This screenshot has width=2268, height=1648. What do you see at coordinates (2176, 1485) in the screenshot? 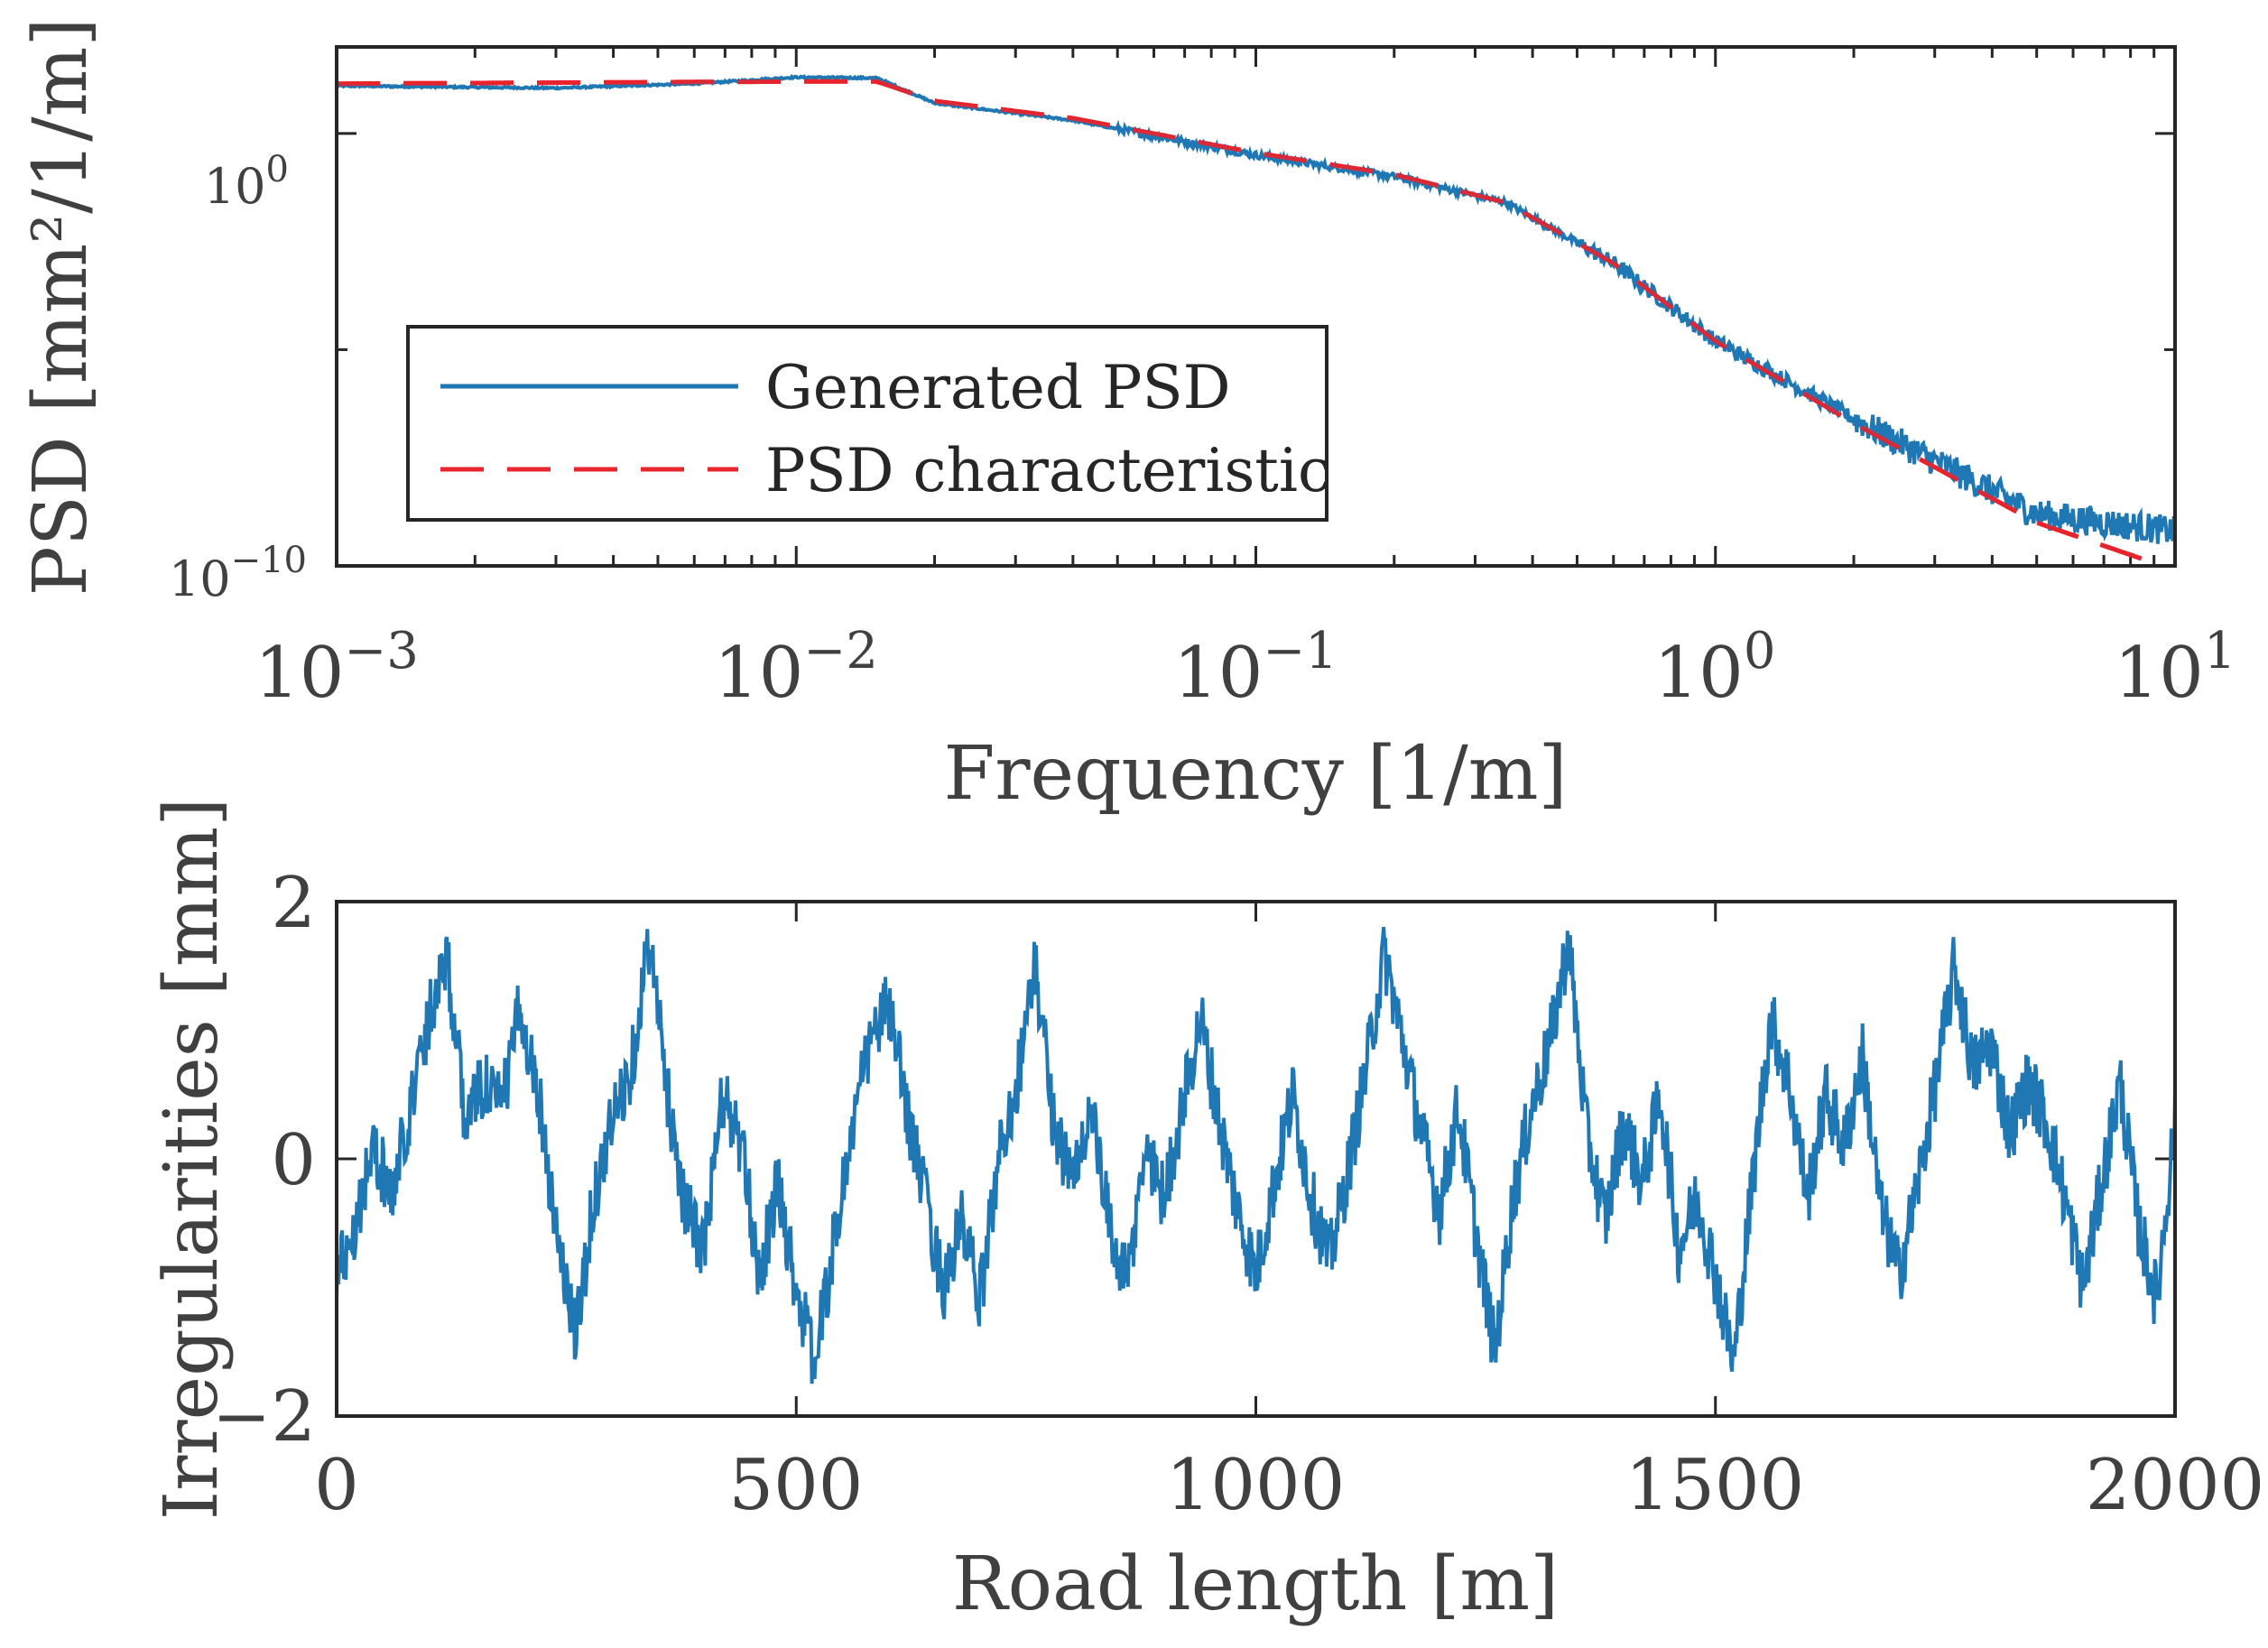
I see `road-xtick-2000: 2000` at bounding box center [2176, 1485].